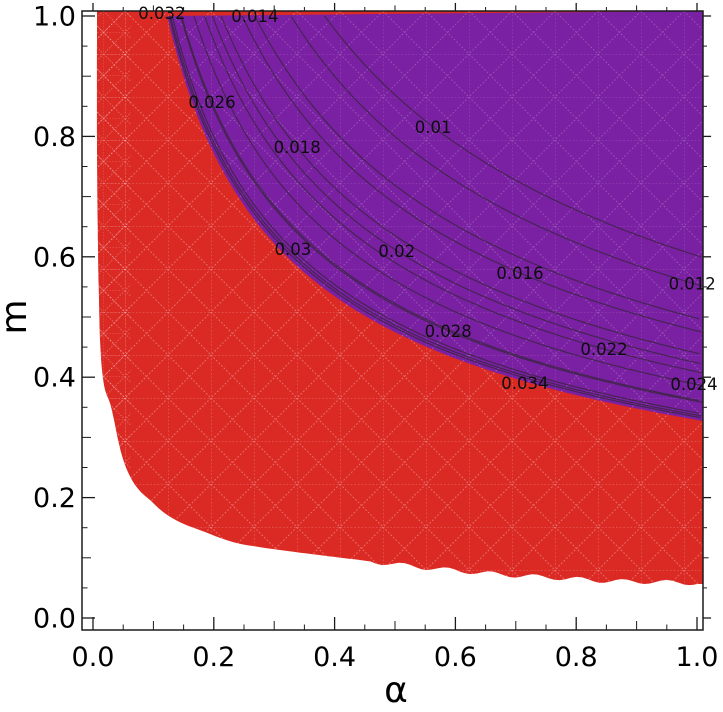  Describe the element at coordinates (114, 246) in the screenshot. I see `red-region-mesh-fine` at that location.